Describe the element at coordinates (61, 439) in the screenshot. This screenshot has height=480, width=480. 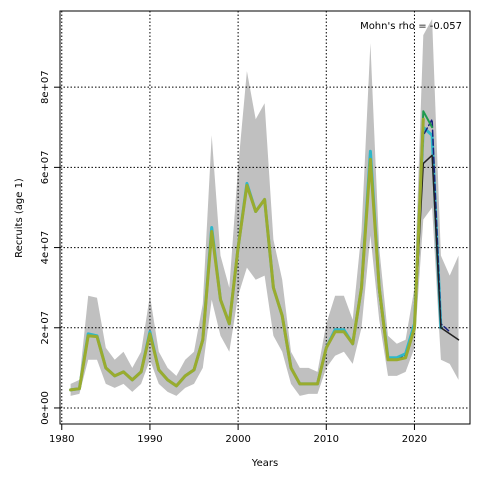
I see `x-tick-label: 1980` at that location.